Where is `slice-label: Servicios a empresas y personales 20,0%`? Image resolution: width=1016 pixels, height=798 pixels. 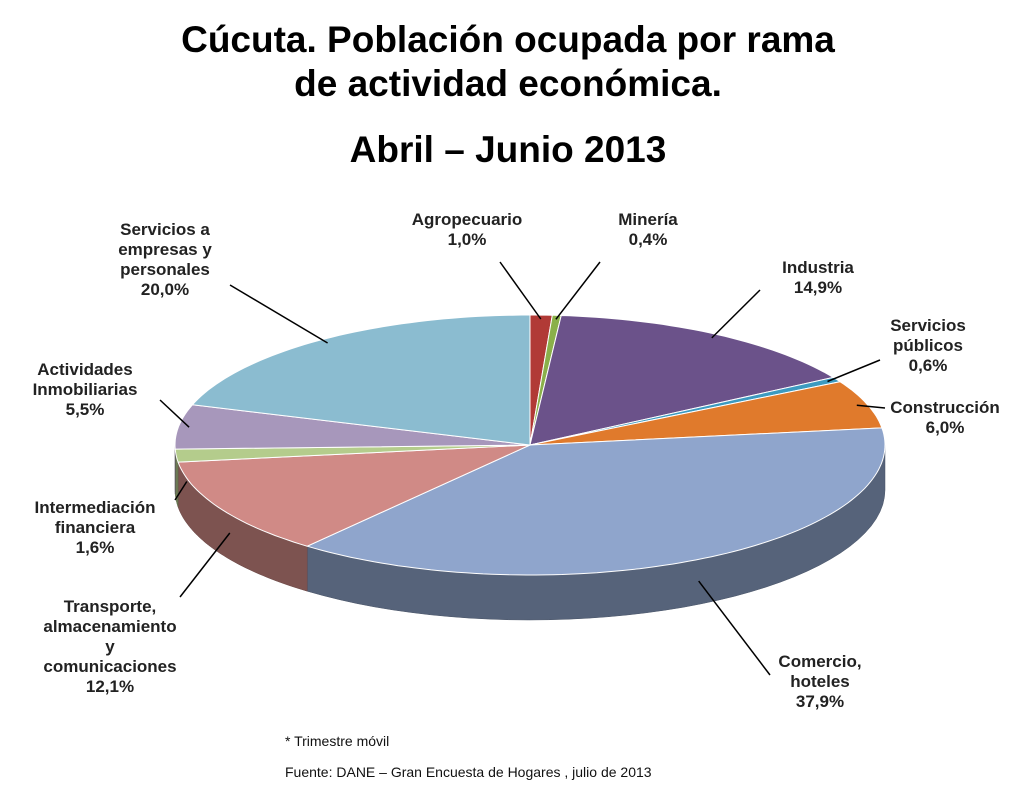 slice-label: Servicios a empresas y personales 20,0% is located at coordinates (165, 260).